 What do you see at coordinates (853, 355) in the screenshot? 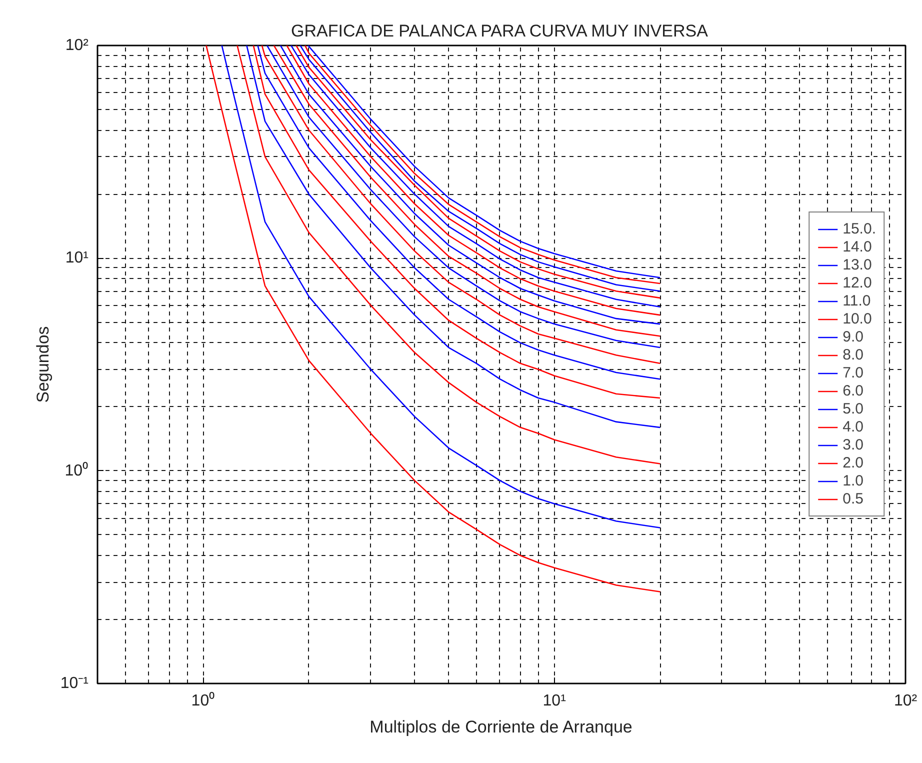
I see `legend-label: 8.0` at bounding box center [853, 355].